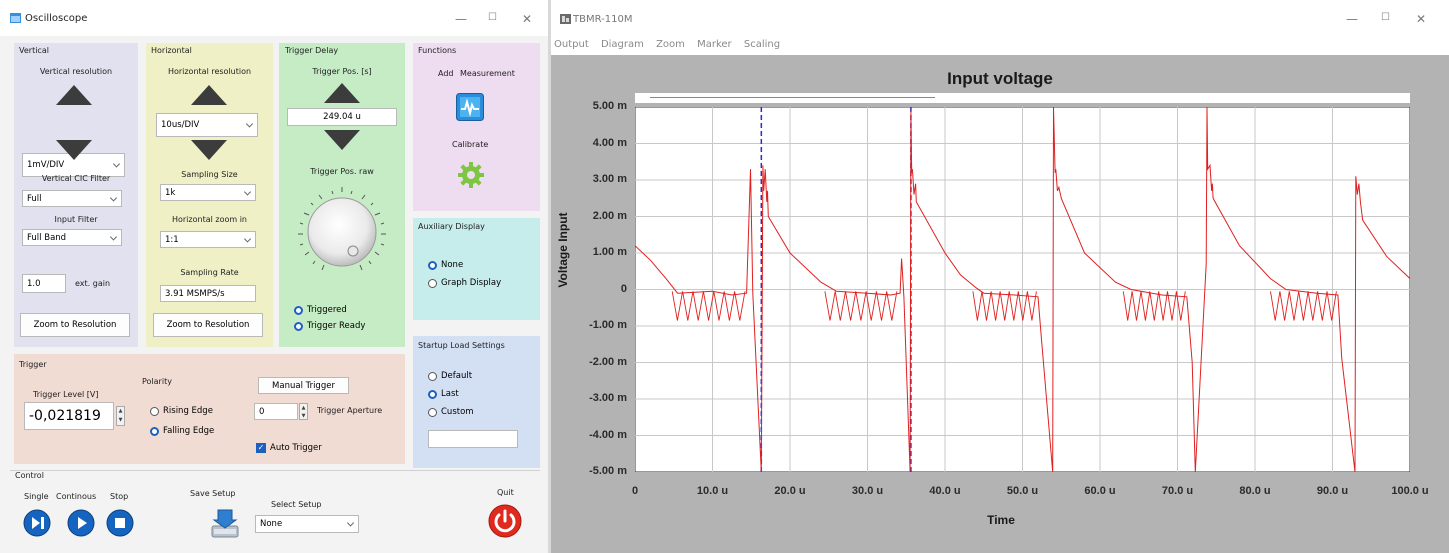 The image size is (1449, 553). I want to click on horizontal-zoom-select: 1:1, so click(208, 239).